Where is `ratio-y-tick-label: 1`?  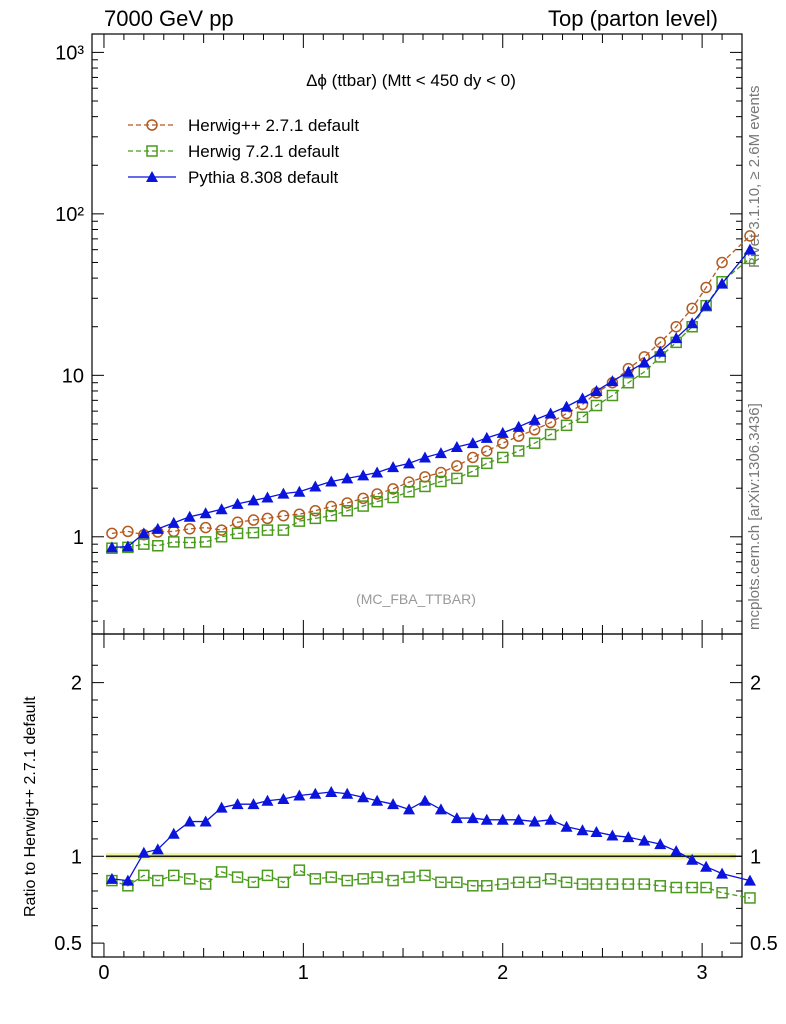
ratio-y-tick-label: 1 is located at coordinates (76, 857).